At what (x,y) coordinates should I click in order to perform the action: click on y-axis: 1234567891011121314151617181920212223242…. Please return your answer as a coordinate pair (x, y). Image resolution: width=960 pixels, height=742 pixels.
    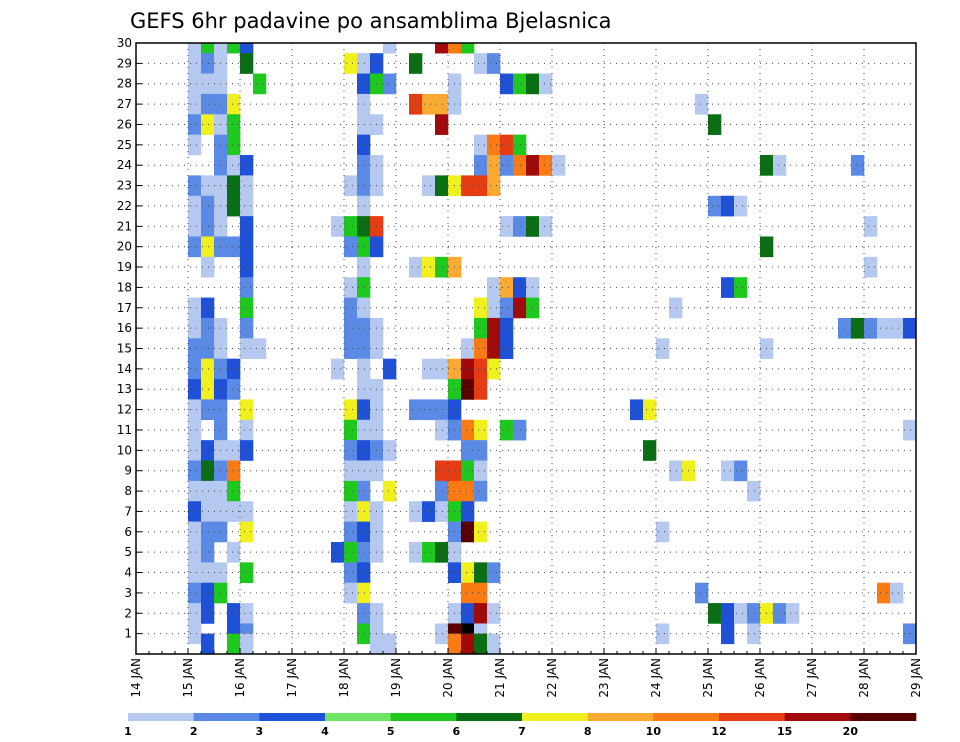
    Looking at the image, I should click on (129, 338).